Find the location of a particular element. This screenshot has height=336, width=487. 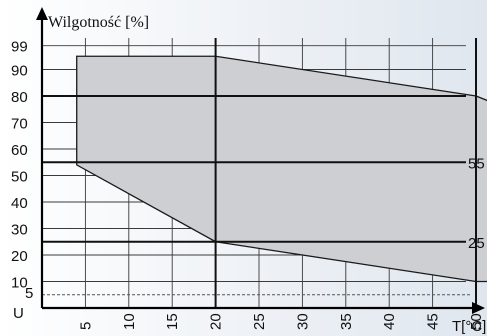

x-tick-label: 10 is located at coordinates (129, 321).